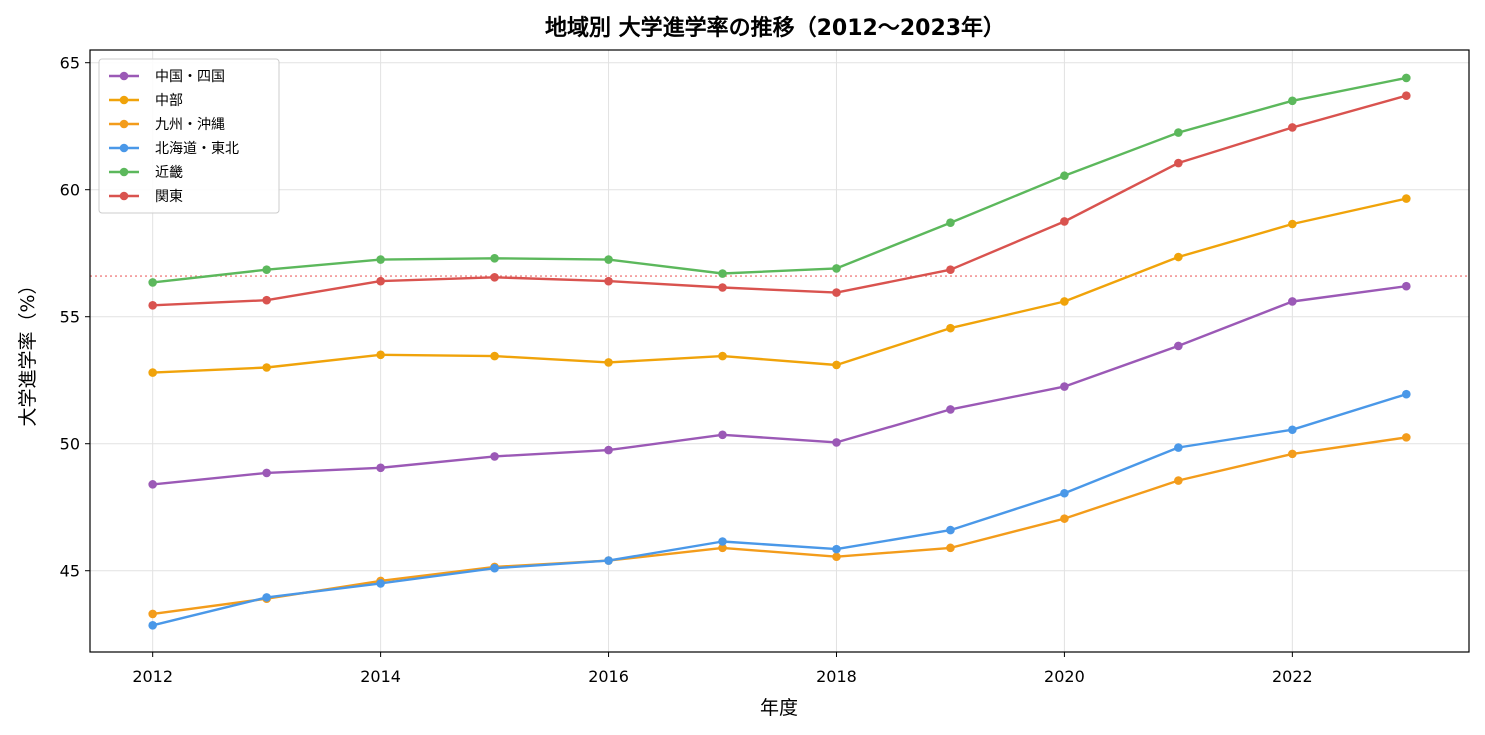 The image size is (1485, 735). I want to click on legend-label: 中国・四国, so click(190, 77).